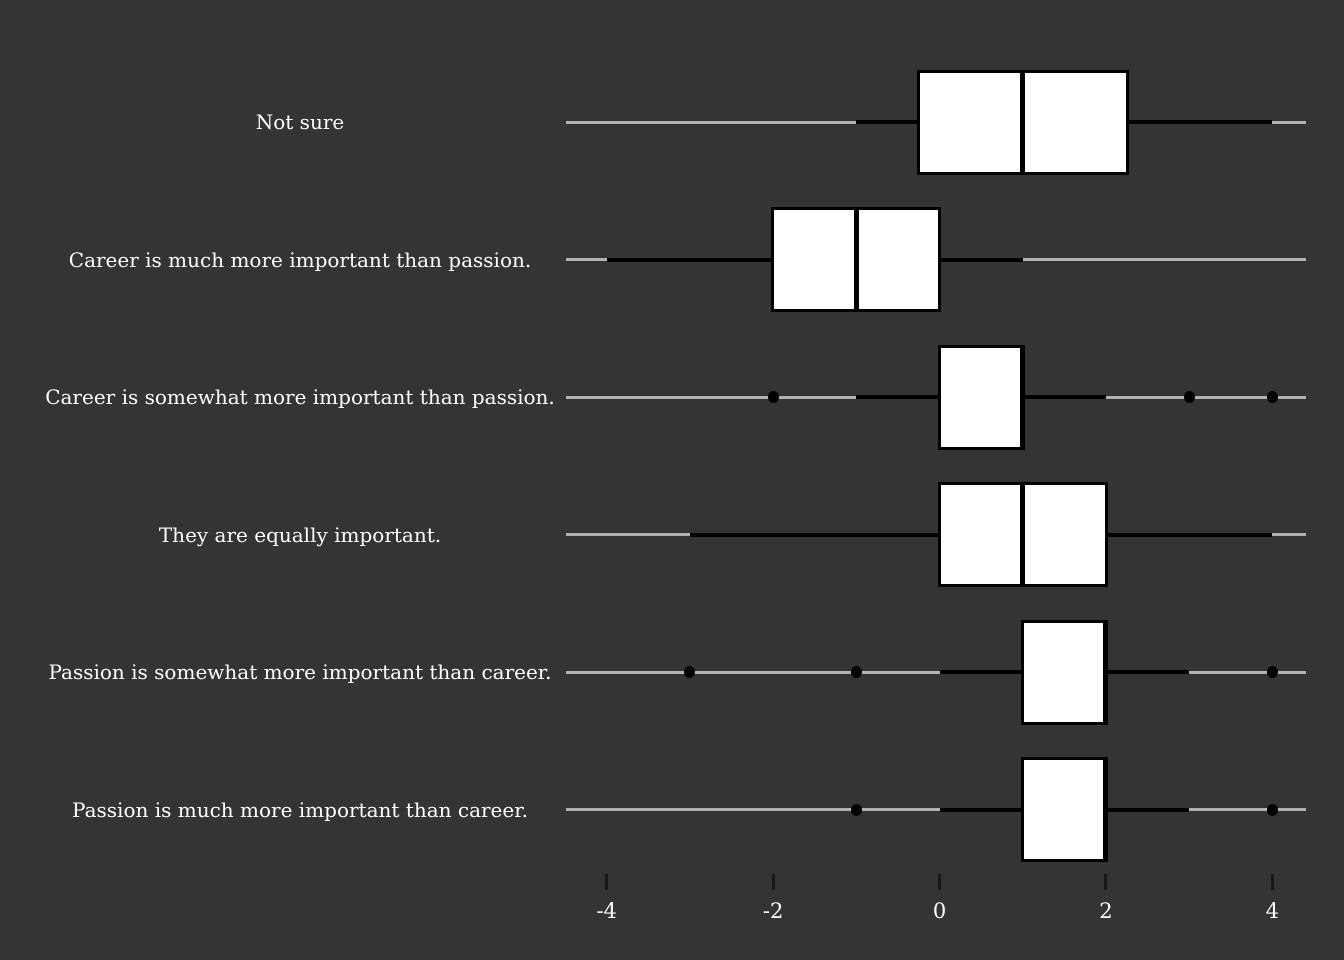 The height and width of the screenshot is (960, 1344). Describe the element at coordinates (939, 911) in the screenshot. I see `x-axis-tick-label: 0` at that location.